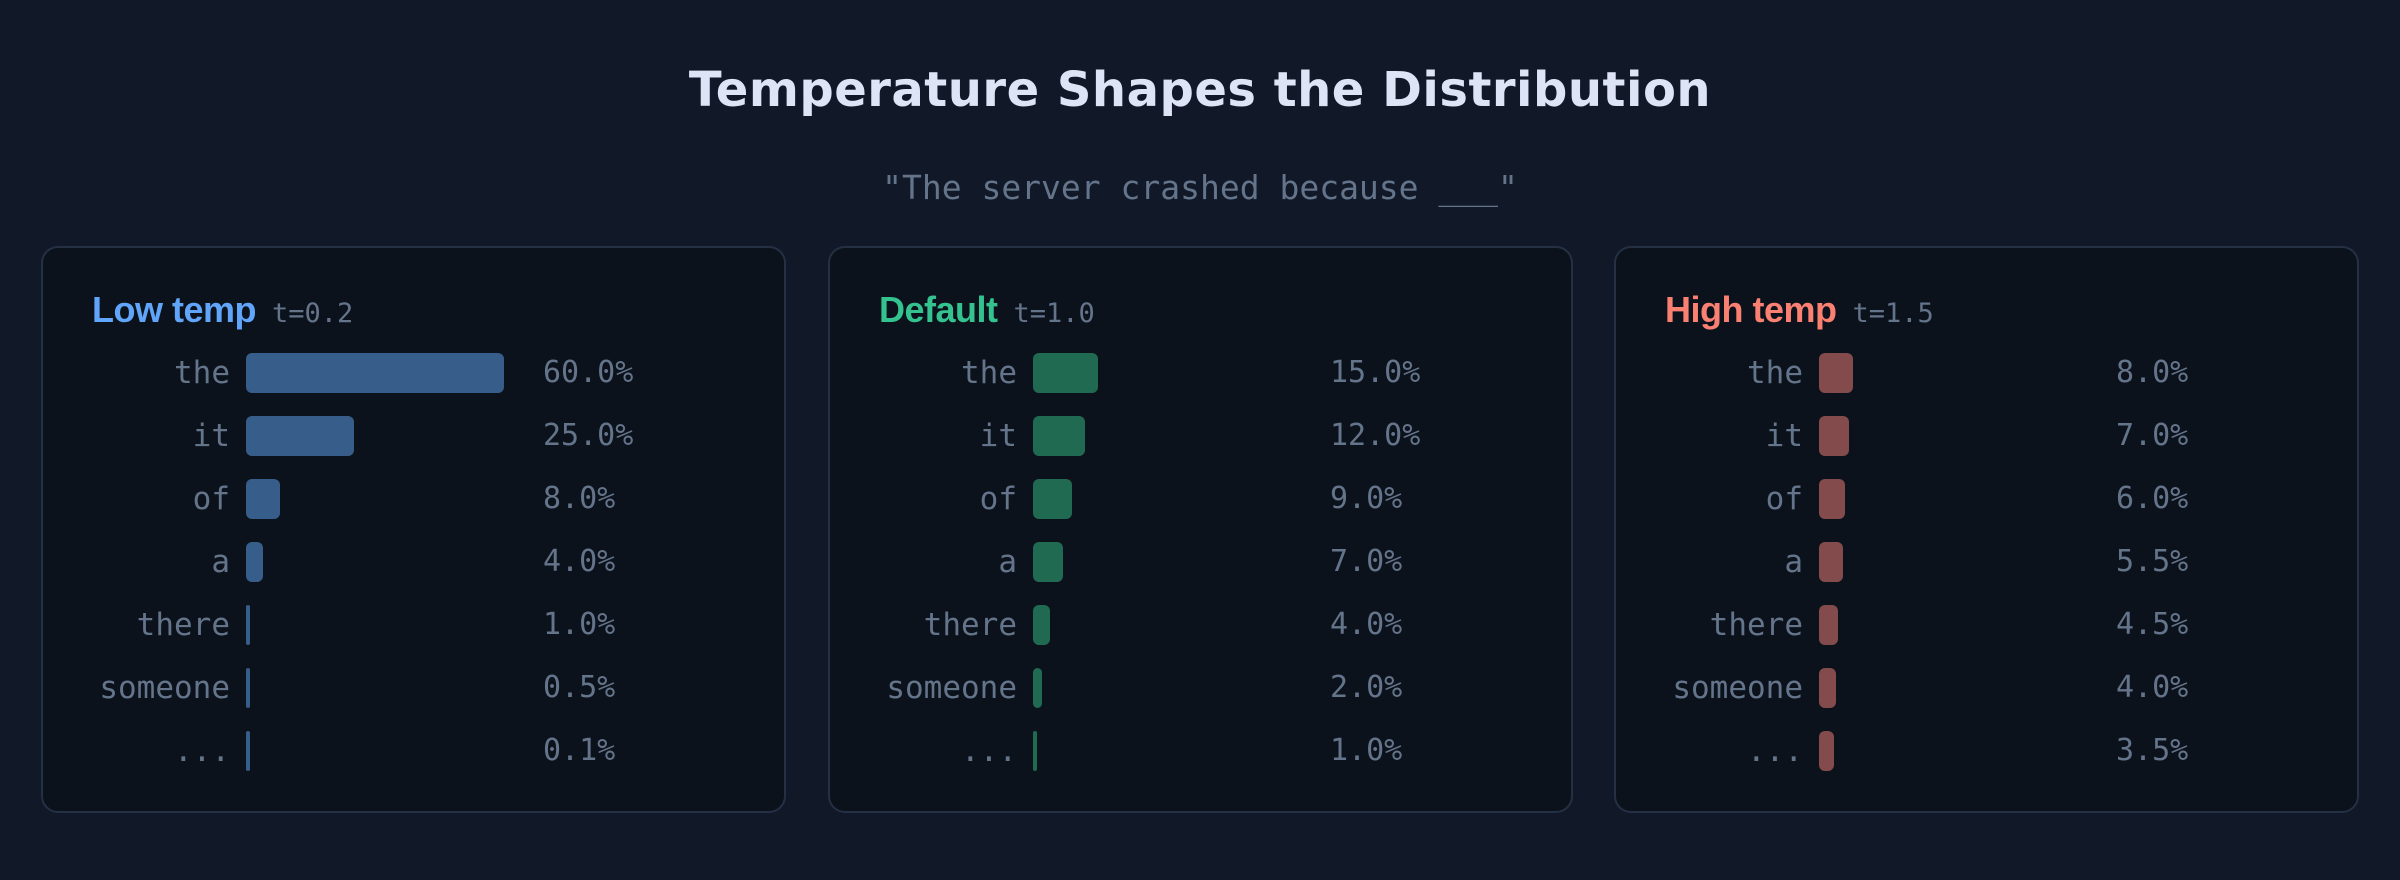 The width and height of the screenshot is (2400, 880). What do you see at coordinates (1893, 313) in the screenshot?
I see `temperature-label: t=1.5` at bounding box center [1893, 313].